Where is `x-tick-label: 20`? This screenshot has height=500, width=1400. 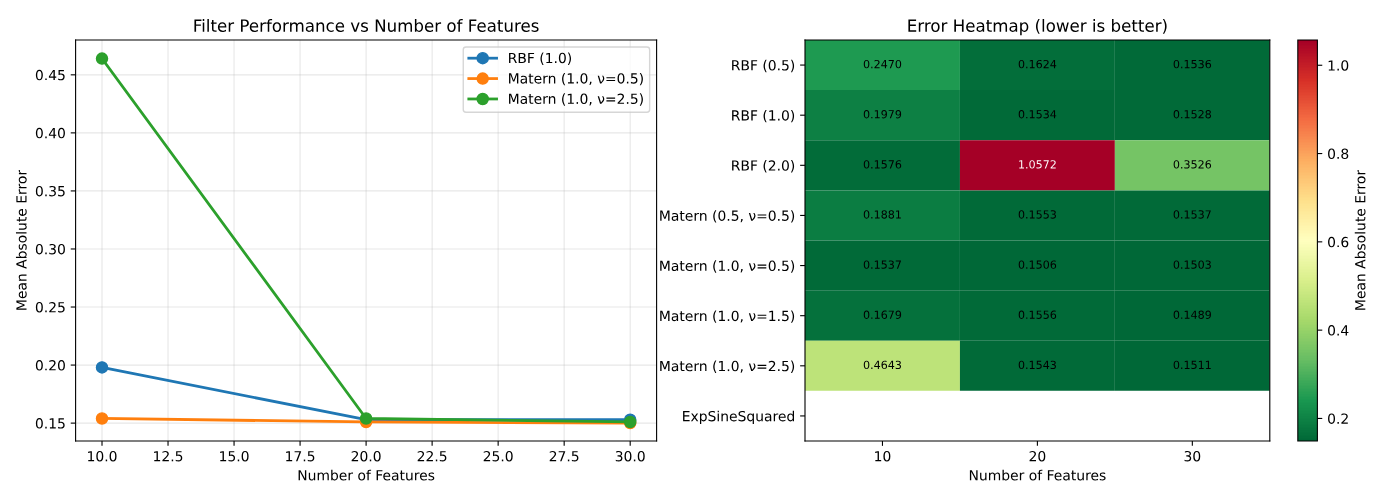
x-tick-label: 20 is located at coordinates (1037, 456).